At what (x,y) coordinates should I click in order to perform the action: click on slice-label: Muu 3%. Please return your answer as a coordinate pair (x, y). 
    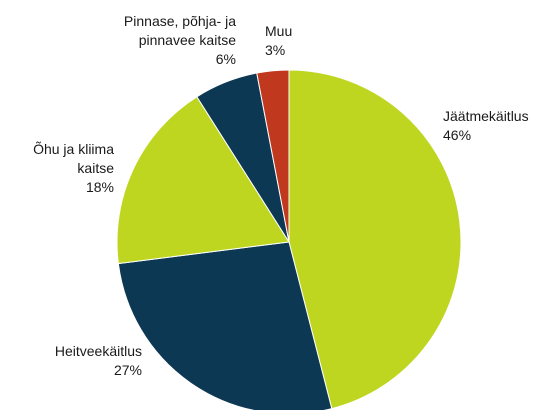
    Looking at the image, I should click on (295, 41).